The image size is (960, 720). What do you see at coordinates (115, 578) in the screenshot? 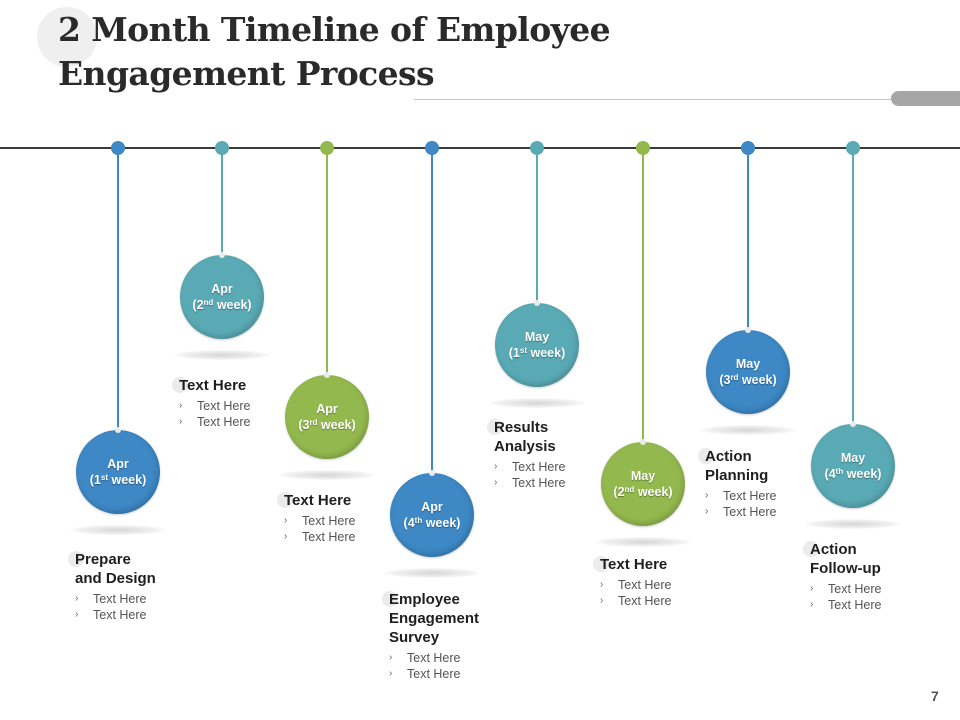
I see `milestone-heading-line: and Design` at bounding box center [115, 578].